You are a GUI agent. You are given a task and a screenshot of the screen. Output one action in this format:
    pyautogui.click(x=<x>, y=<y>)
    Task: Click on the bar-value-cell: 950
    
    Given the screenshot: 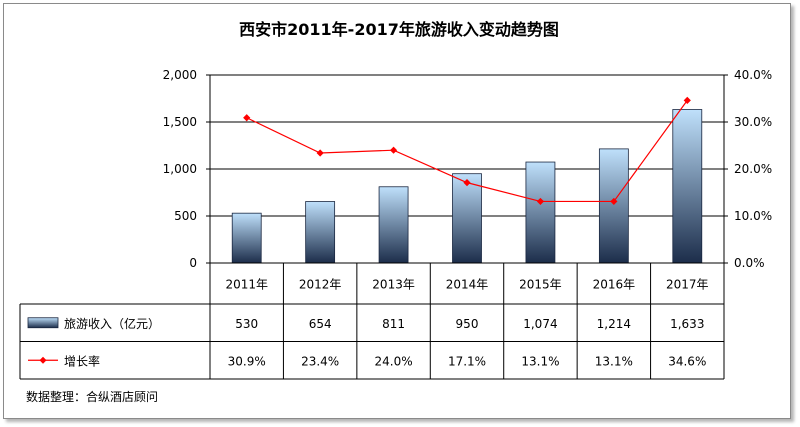 What is the action you would take?
    pyautogui.click(x=467, y=324)
    